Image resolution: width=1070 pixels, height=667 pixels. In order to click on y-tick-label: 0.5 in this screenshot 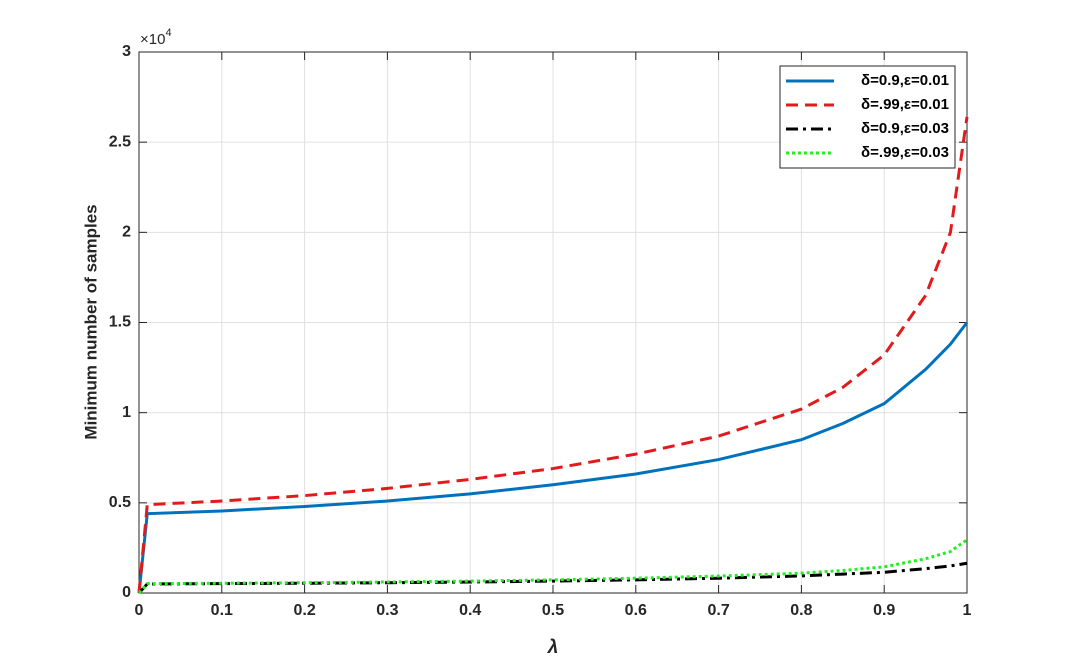, I will do `click(120, 502)`.